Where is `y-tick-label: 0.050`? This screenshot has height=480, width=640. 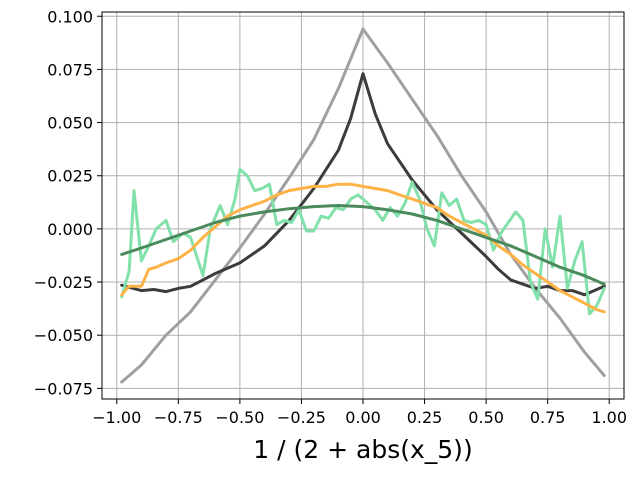
y-tick-label: 0.050 is located at coordinates (70, 123).